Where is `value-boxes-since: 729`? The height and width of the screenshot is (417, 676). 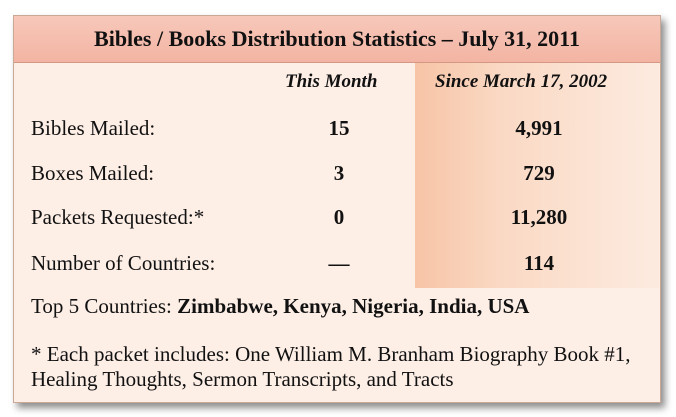
value-boxes-since: 729 is located at coordinates (539, 173).